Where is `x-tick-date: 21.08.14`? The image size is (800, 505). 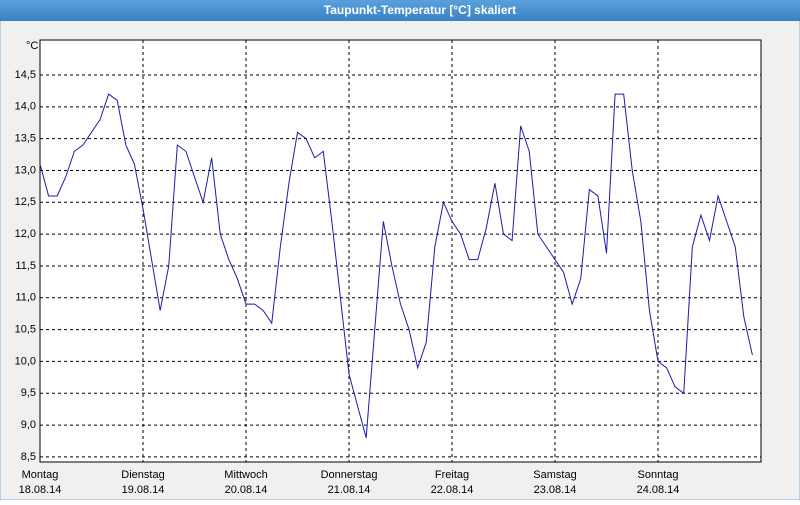 x-tick-date: 21.08.14 is located at coordinates (349, 490).